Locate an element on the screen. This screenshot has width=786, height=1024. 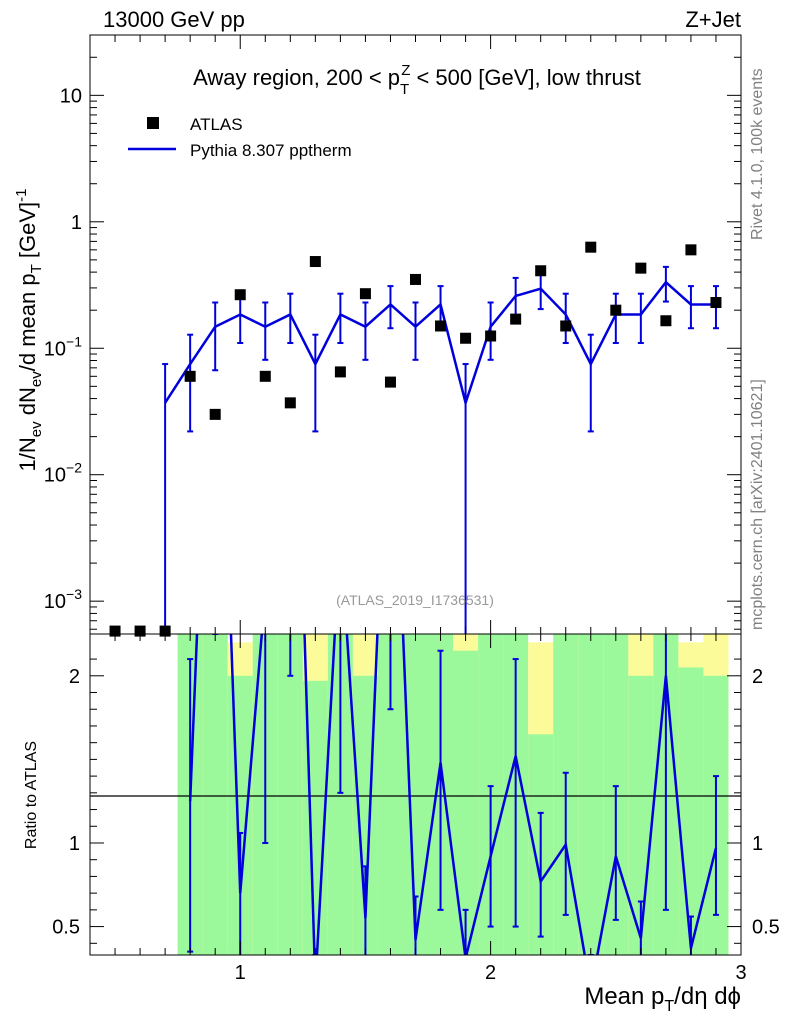
ratio-y-tick-label: 1 is located at coordinates (74, 844).